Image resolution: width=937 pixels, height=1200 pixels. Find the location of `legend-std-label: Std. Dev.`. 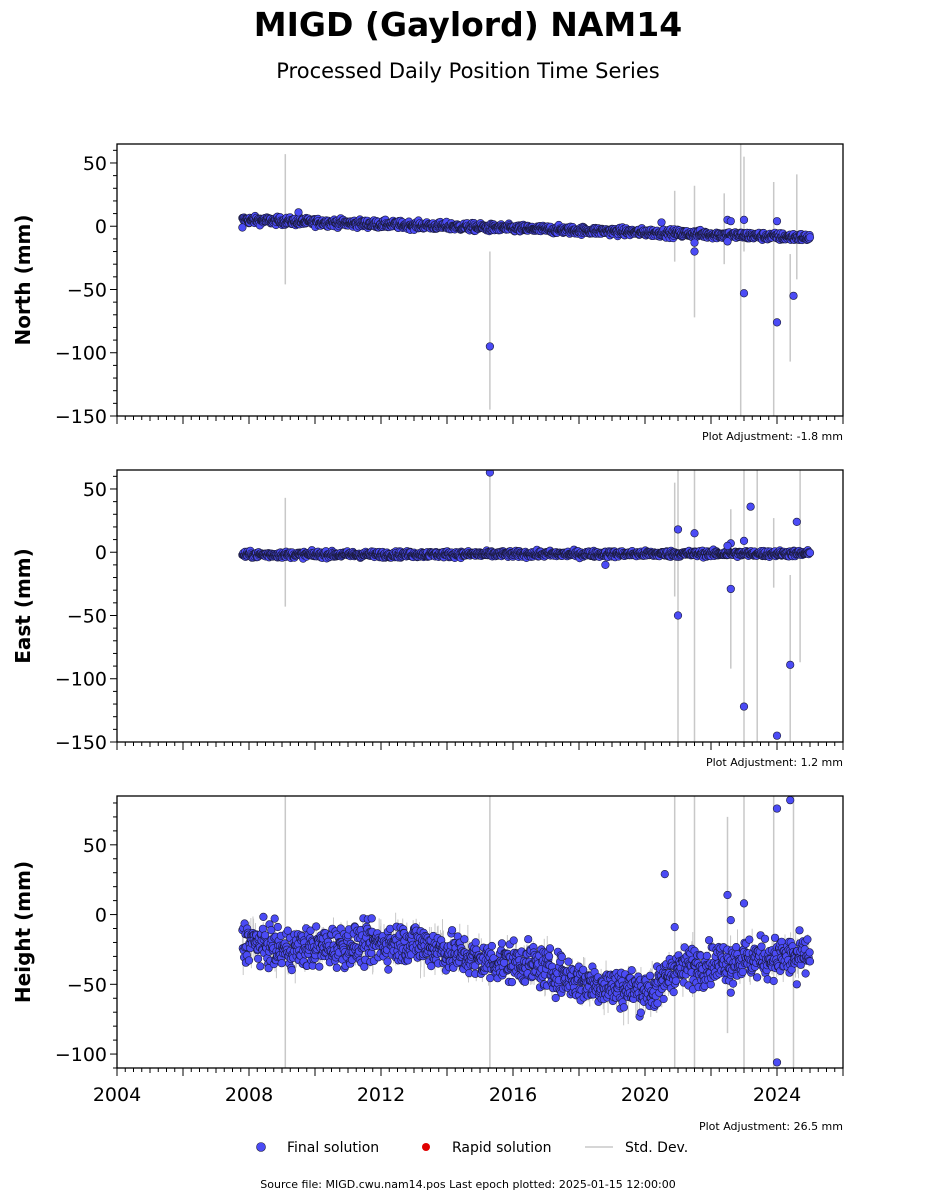

legend-std-label: Std. Dev. is located at coordinates (656, 1148).